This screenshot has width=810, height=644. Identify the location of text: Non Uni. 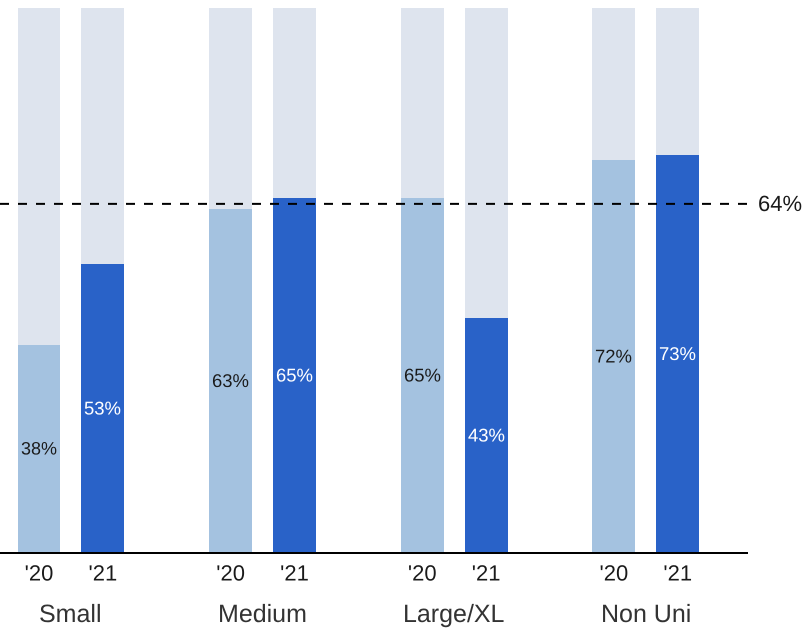
(646, 614).